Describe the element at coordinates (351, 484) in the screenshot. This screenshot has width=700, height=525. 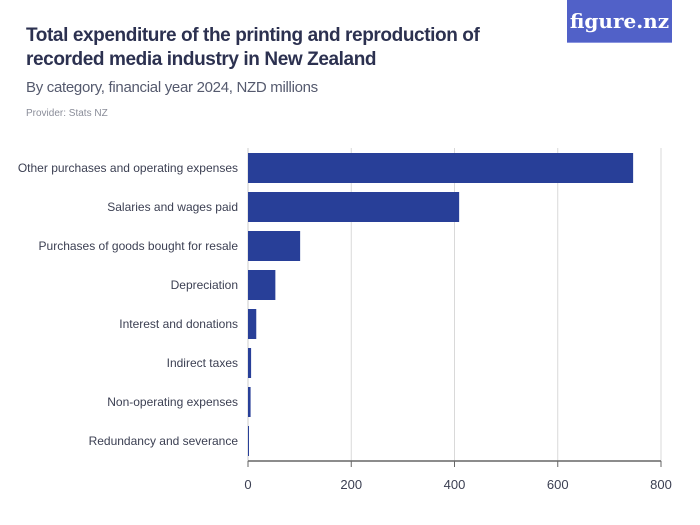
I see `x-tick-label: 200` at that location.